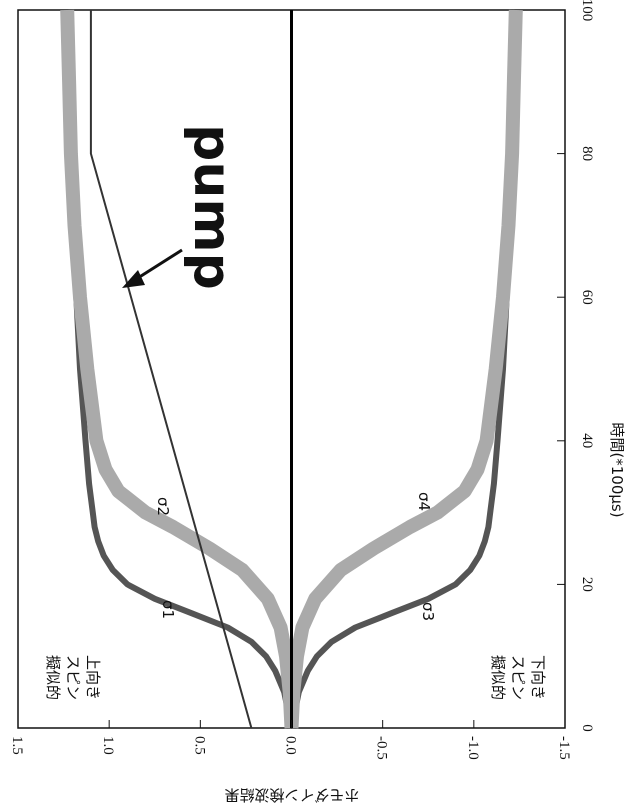 This screenshot has height=811, width=640. Describe the element at coordinates (382, 748) in the screenshot. I see `y-tick-label: -0.5` at that location.